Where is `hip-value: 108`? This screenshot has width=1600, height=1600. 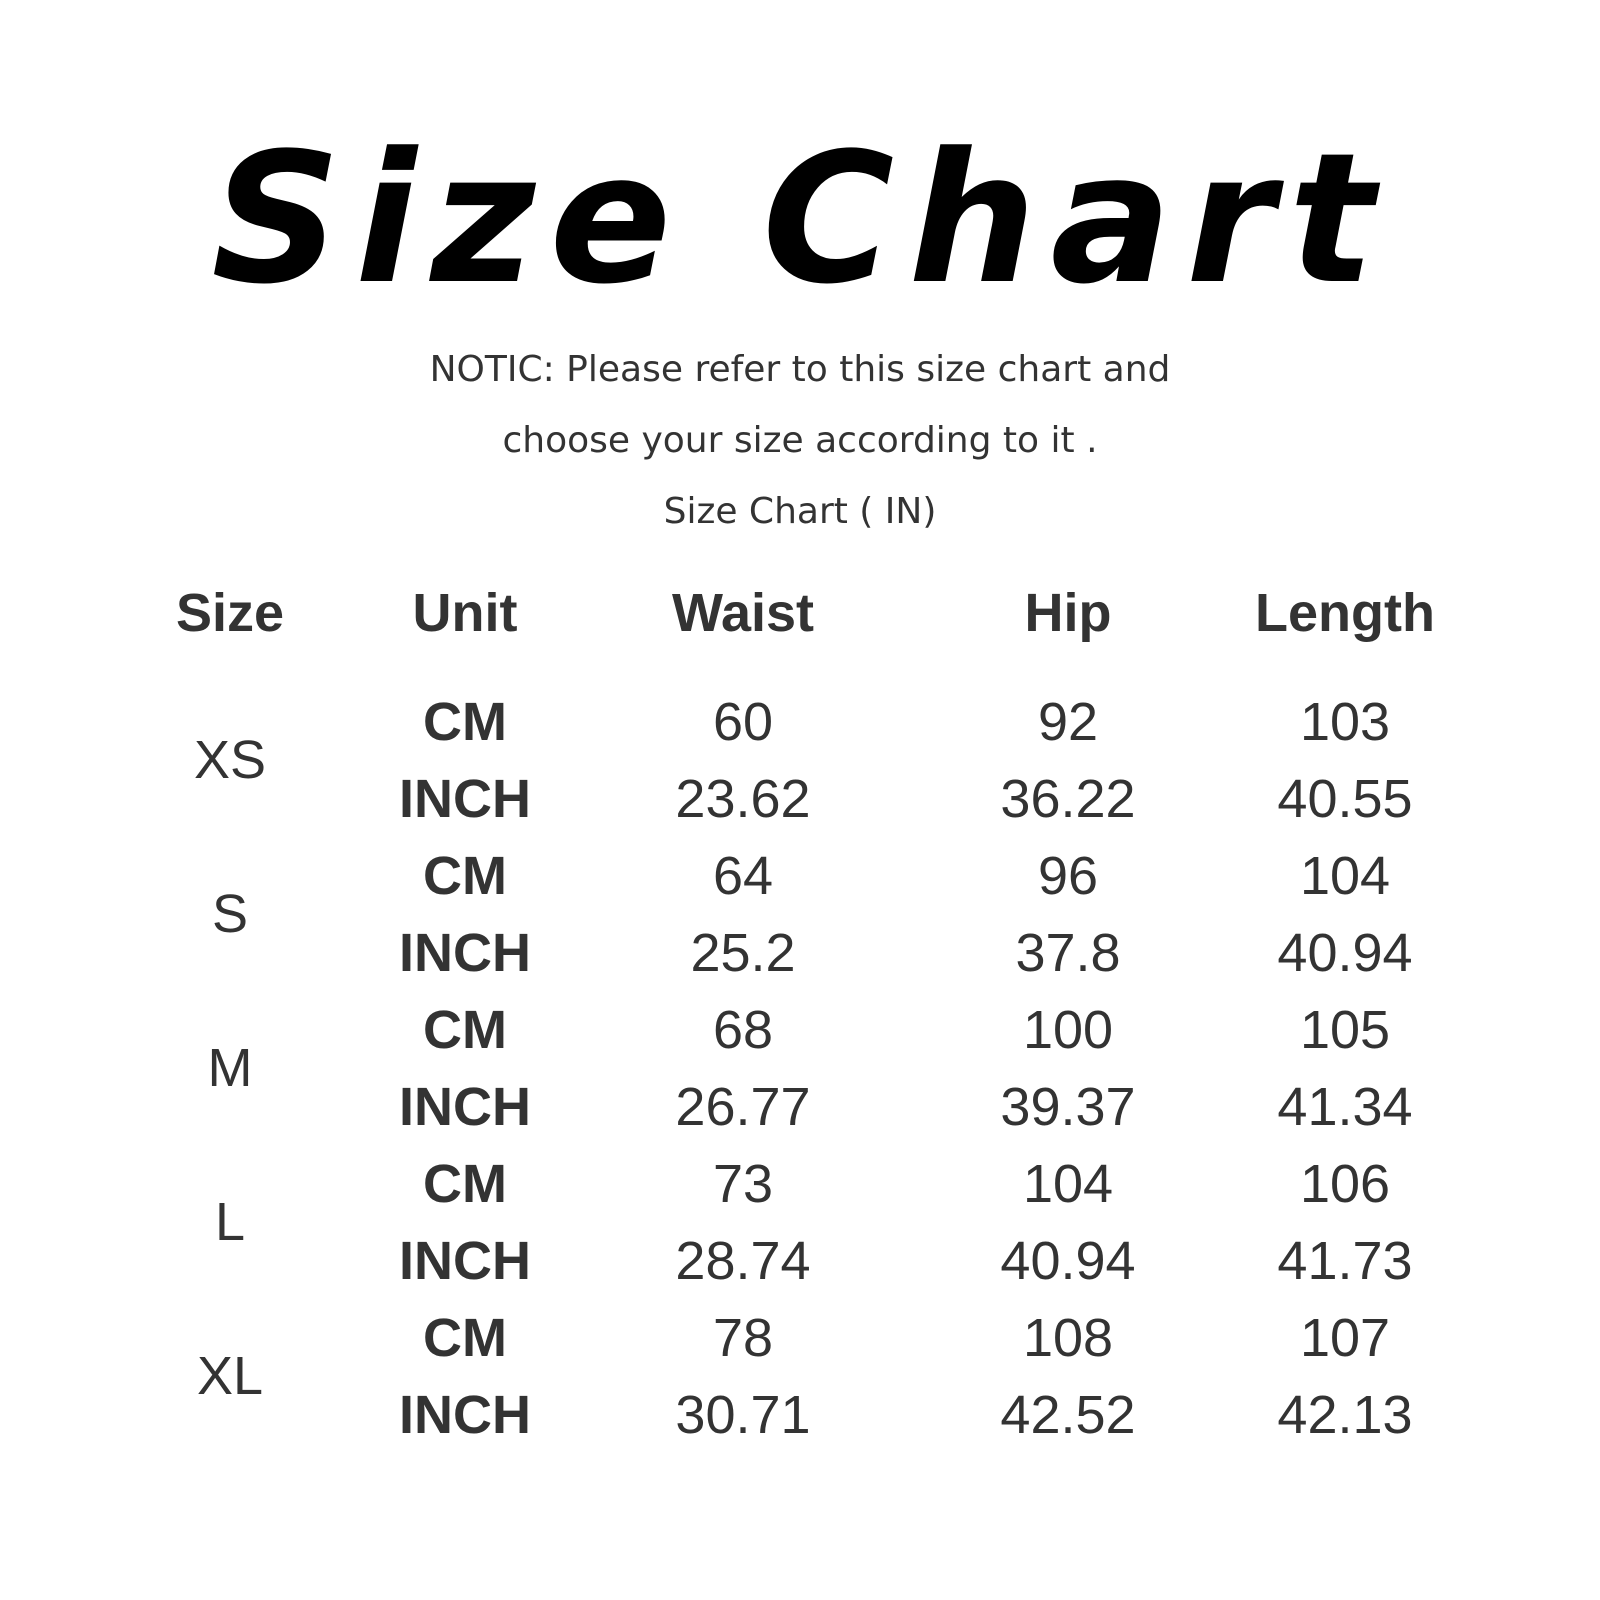 hip-value: 108 is located at coordinates (1068, 1338).